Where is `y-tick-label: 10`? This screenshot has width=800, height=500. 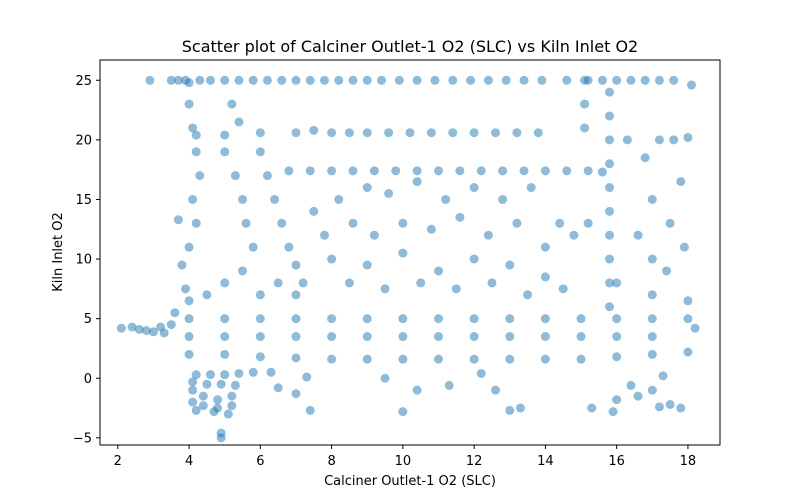 y-tick-label: 10 is located at coordinates (83, 260).